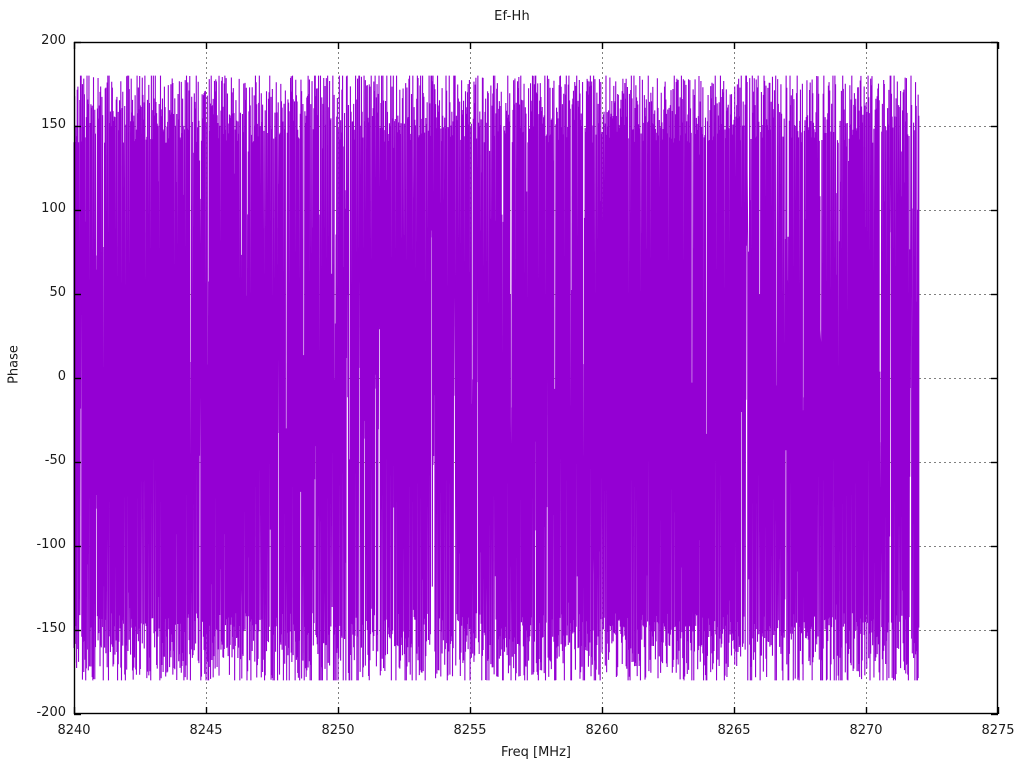 This screenshot has width=1024, height=768. What do you see at coordinates (51, 544) in the screenshot?
I see `y-tick-label: -100` at bounding box center [51, 544].